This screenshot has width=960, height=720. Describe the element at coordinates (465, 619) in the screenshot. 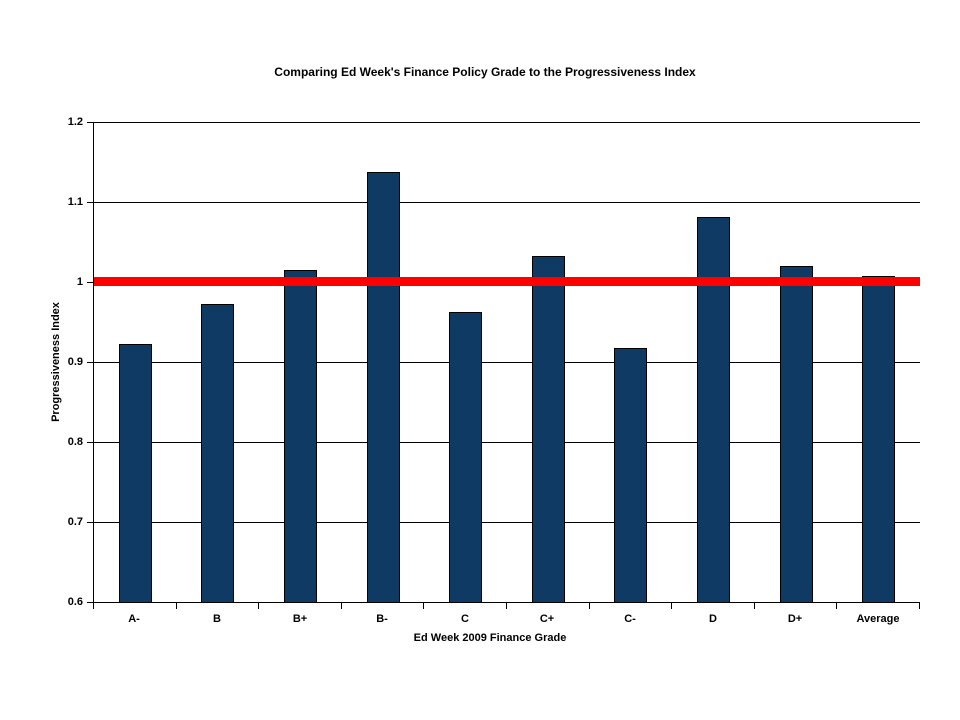

I see `x-category-label-C: C` at that location.